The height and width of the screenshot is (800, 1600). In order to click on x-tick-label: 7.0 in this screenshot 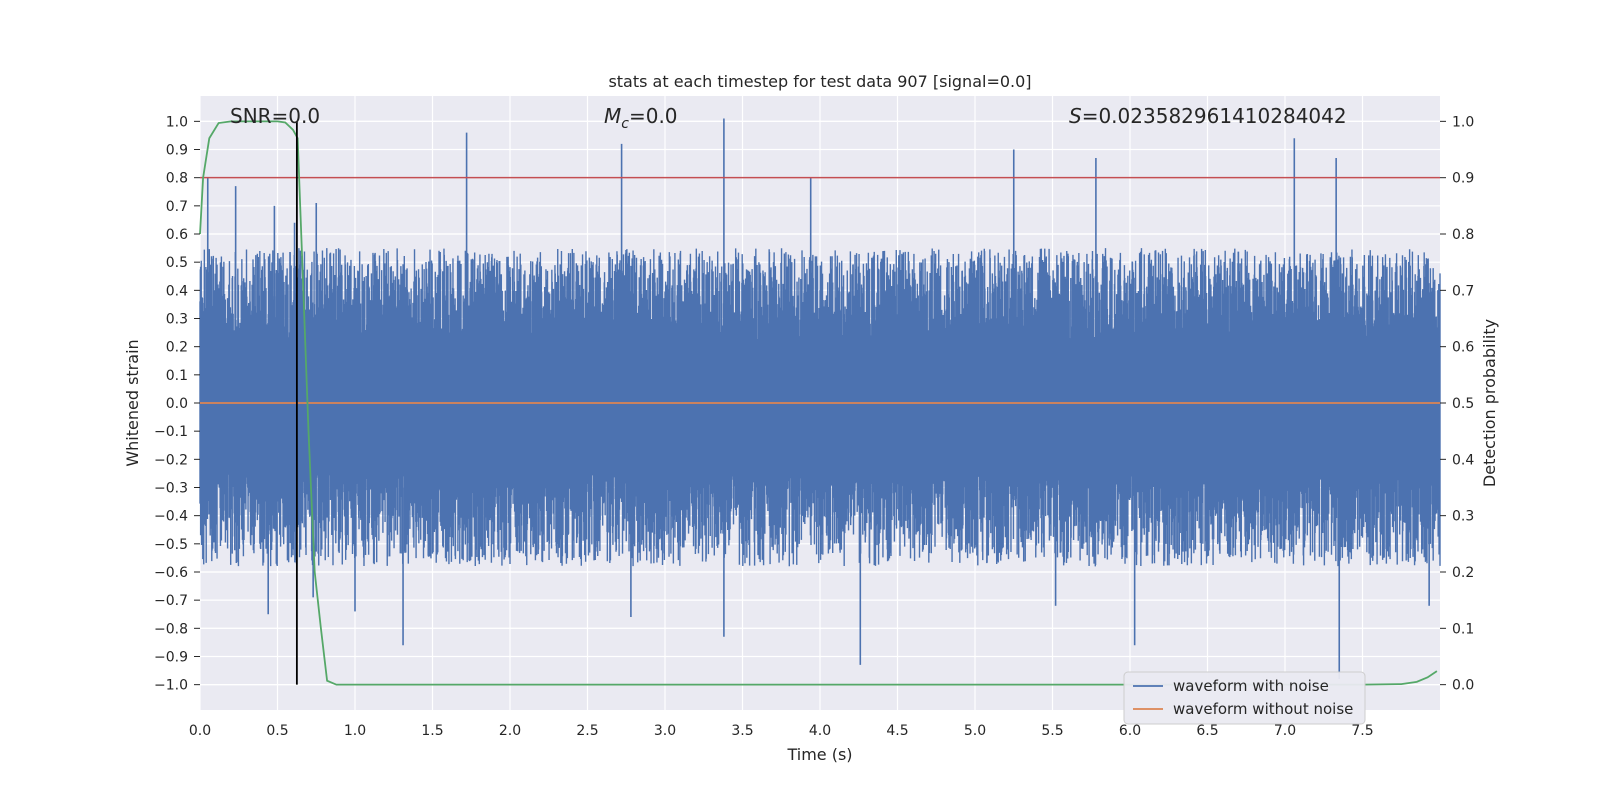, I will do `click(1285, 731)`.